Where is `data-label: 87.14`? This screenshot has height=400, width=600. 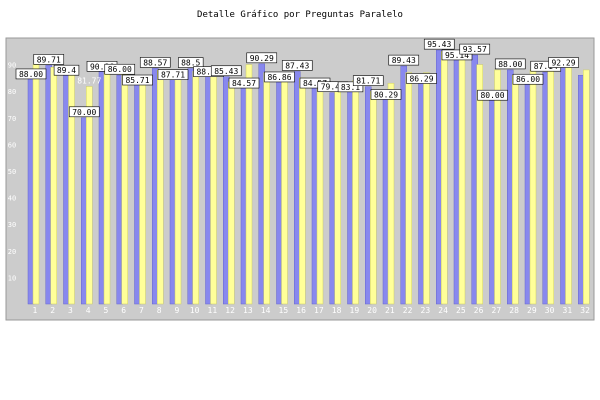 data-label: 87.14 is located at coordinates (546, 66).